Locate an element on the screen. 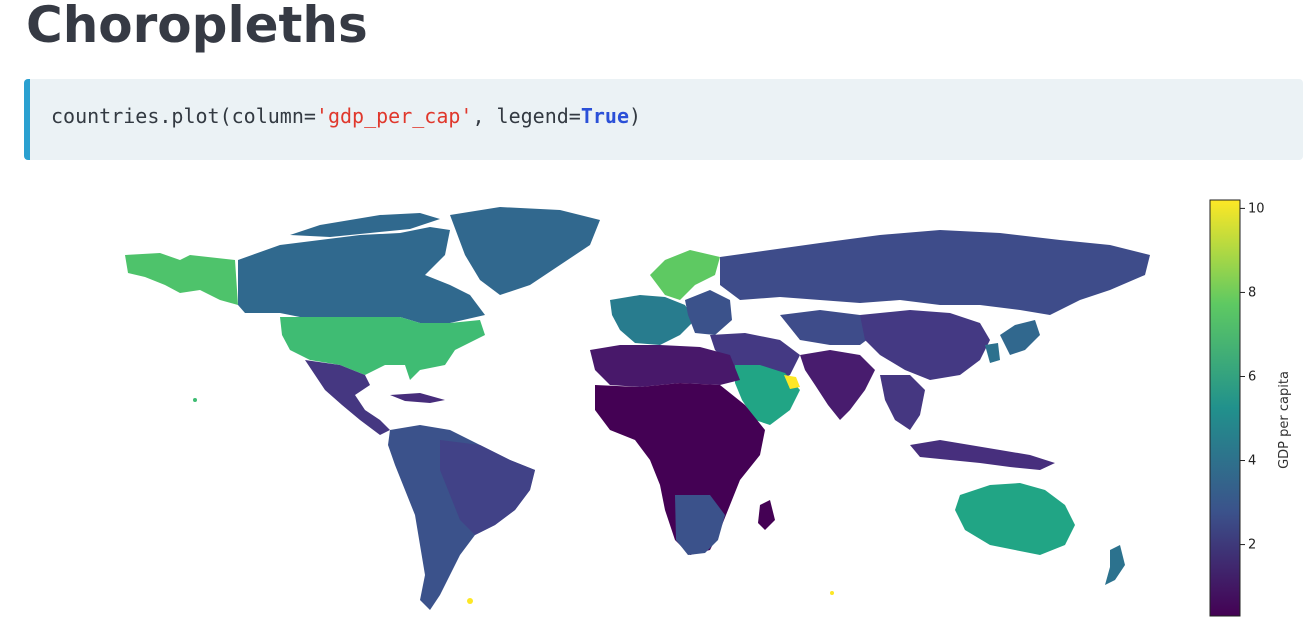  colorbar-label: GDP per capita is located at coordinates (1284, 420).